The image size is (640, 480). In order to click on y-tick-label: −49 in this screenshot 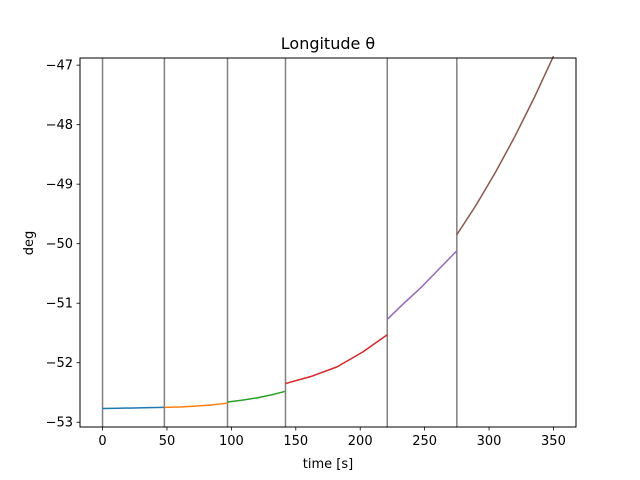, I will do `click(59, 185)`.